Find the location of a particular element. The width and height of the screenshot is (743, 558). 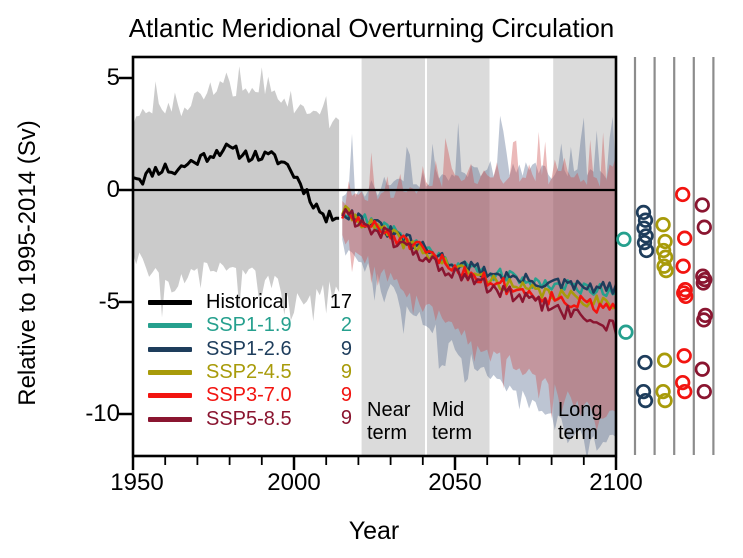

legend-swatch-historical is located at coordinates (170, 303).